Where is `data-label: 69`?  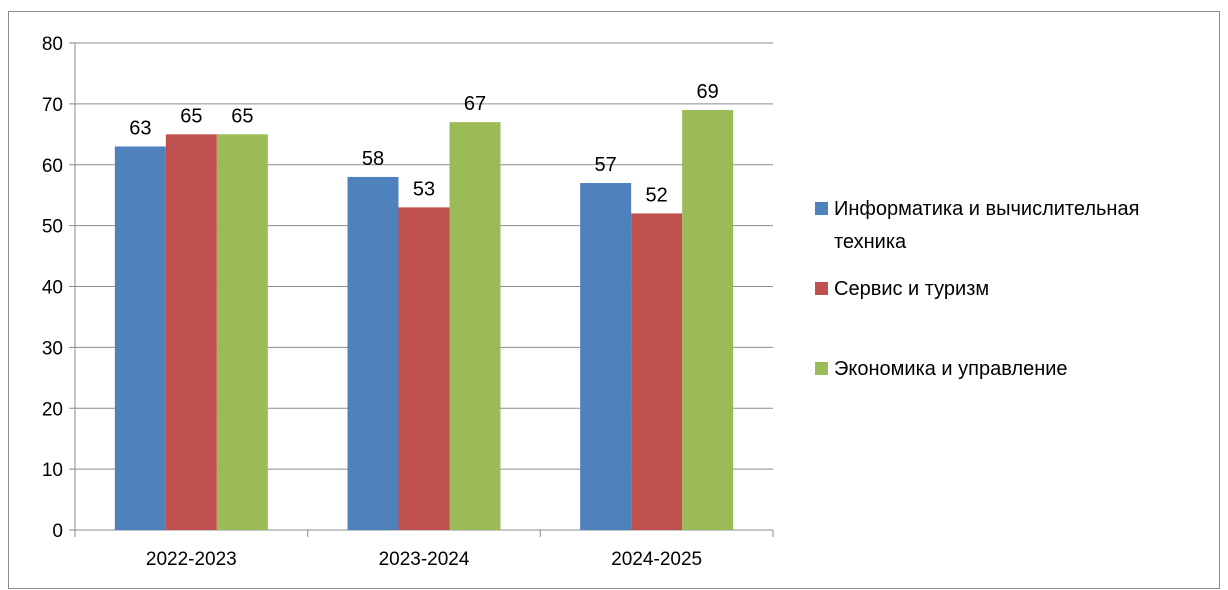 data-label: 69 is located at coordinates (708, 92).